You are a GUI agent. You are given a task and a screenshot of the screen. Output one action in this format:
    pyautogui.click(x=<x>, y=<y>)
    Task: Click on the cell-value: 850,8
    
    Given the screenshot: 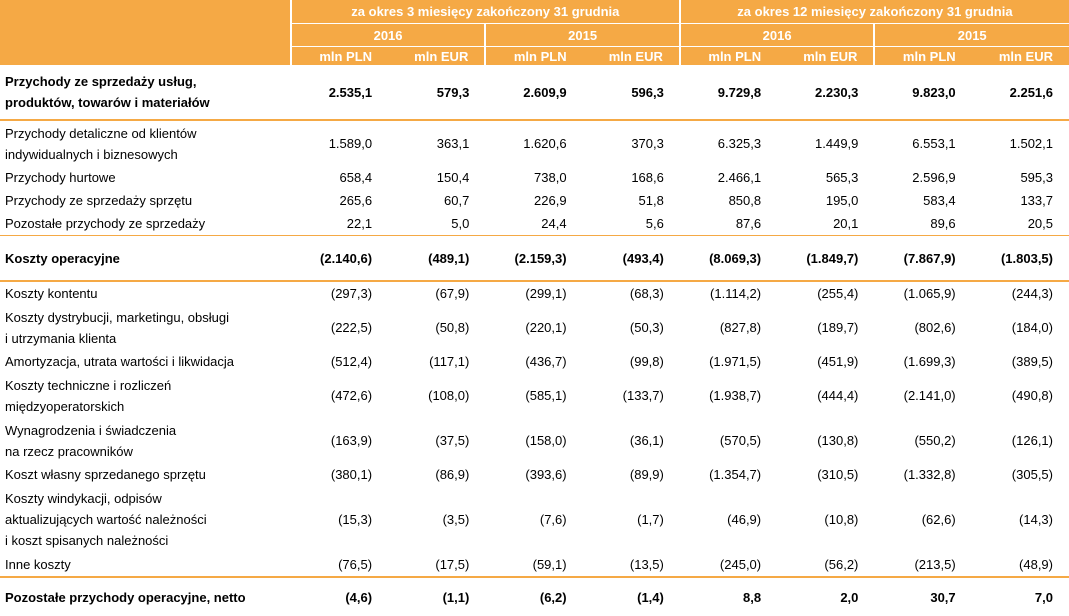 What is the action you would take?
    pyautogui.click(x=745, y=200)
    